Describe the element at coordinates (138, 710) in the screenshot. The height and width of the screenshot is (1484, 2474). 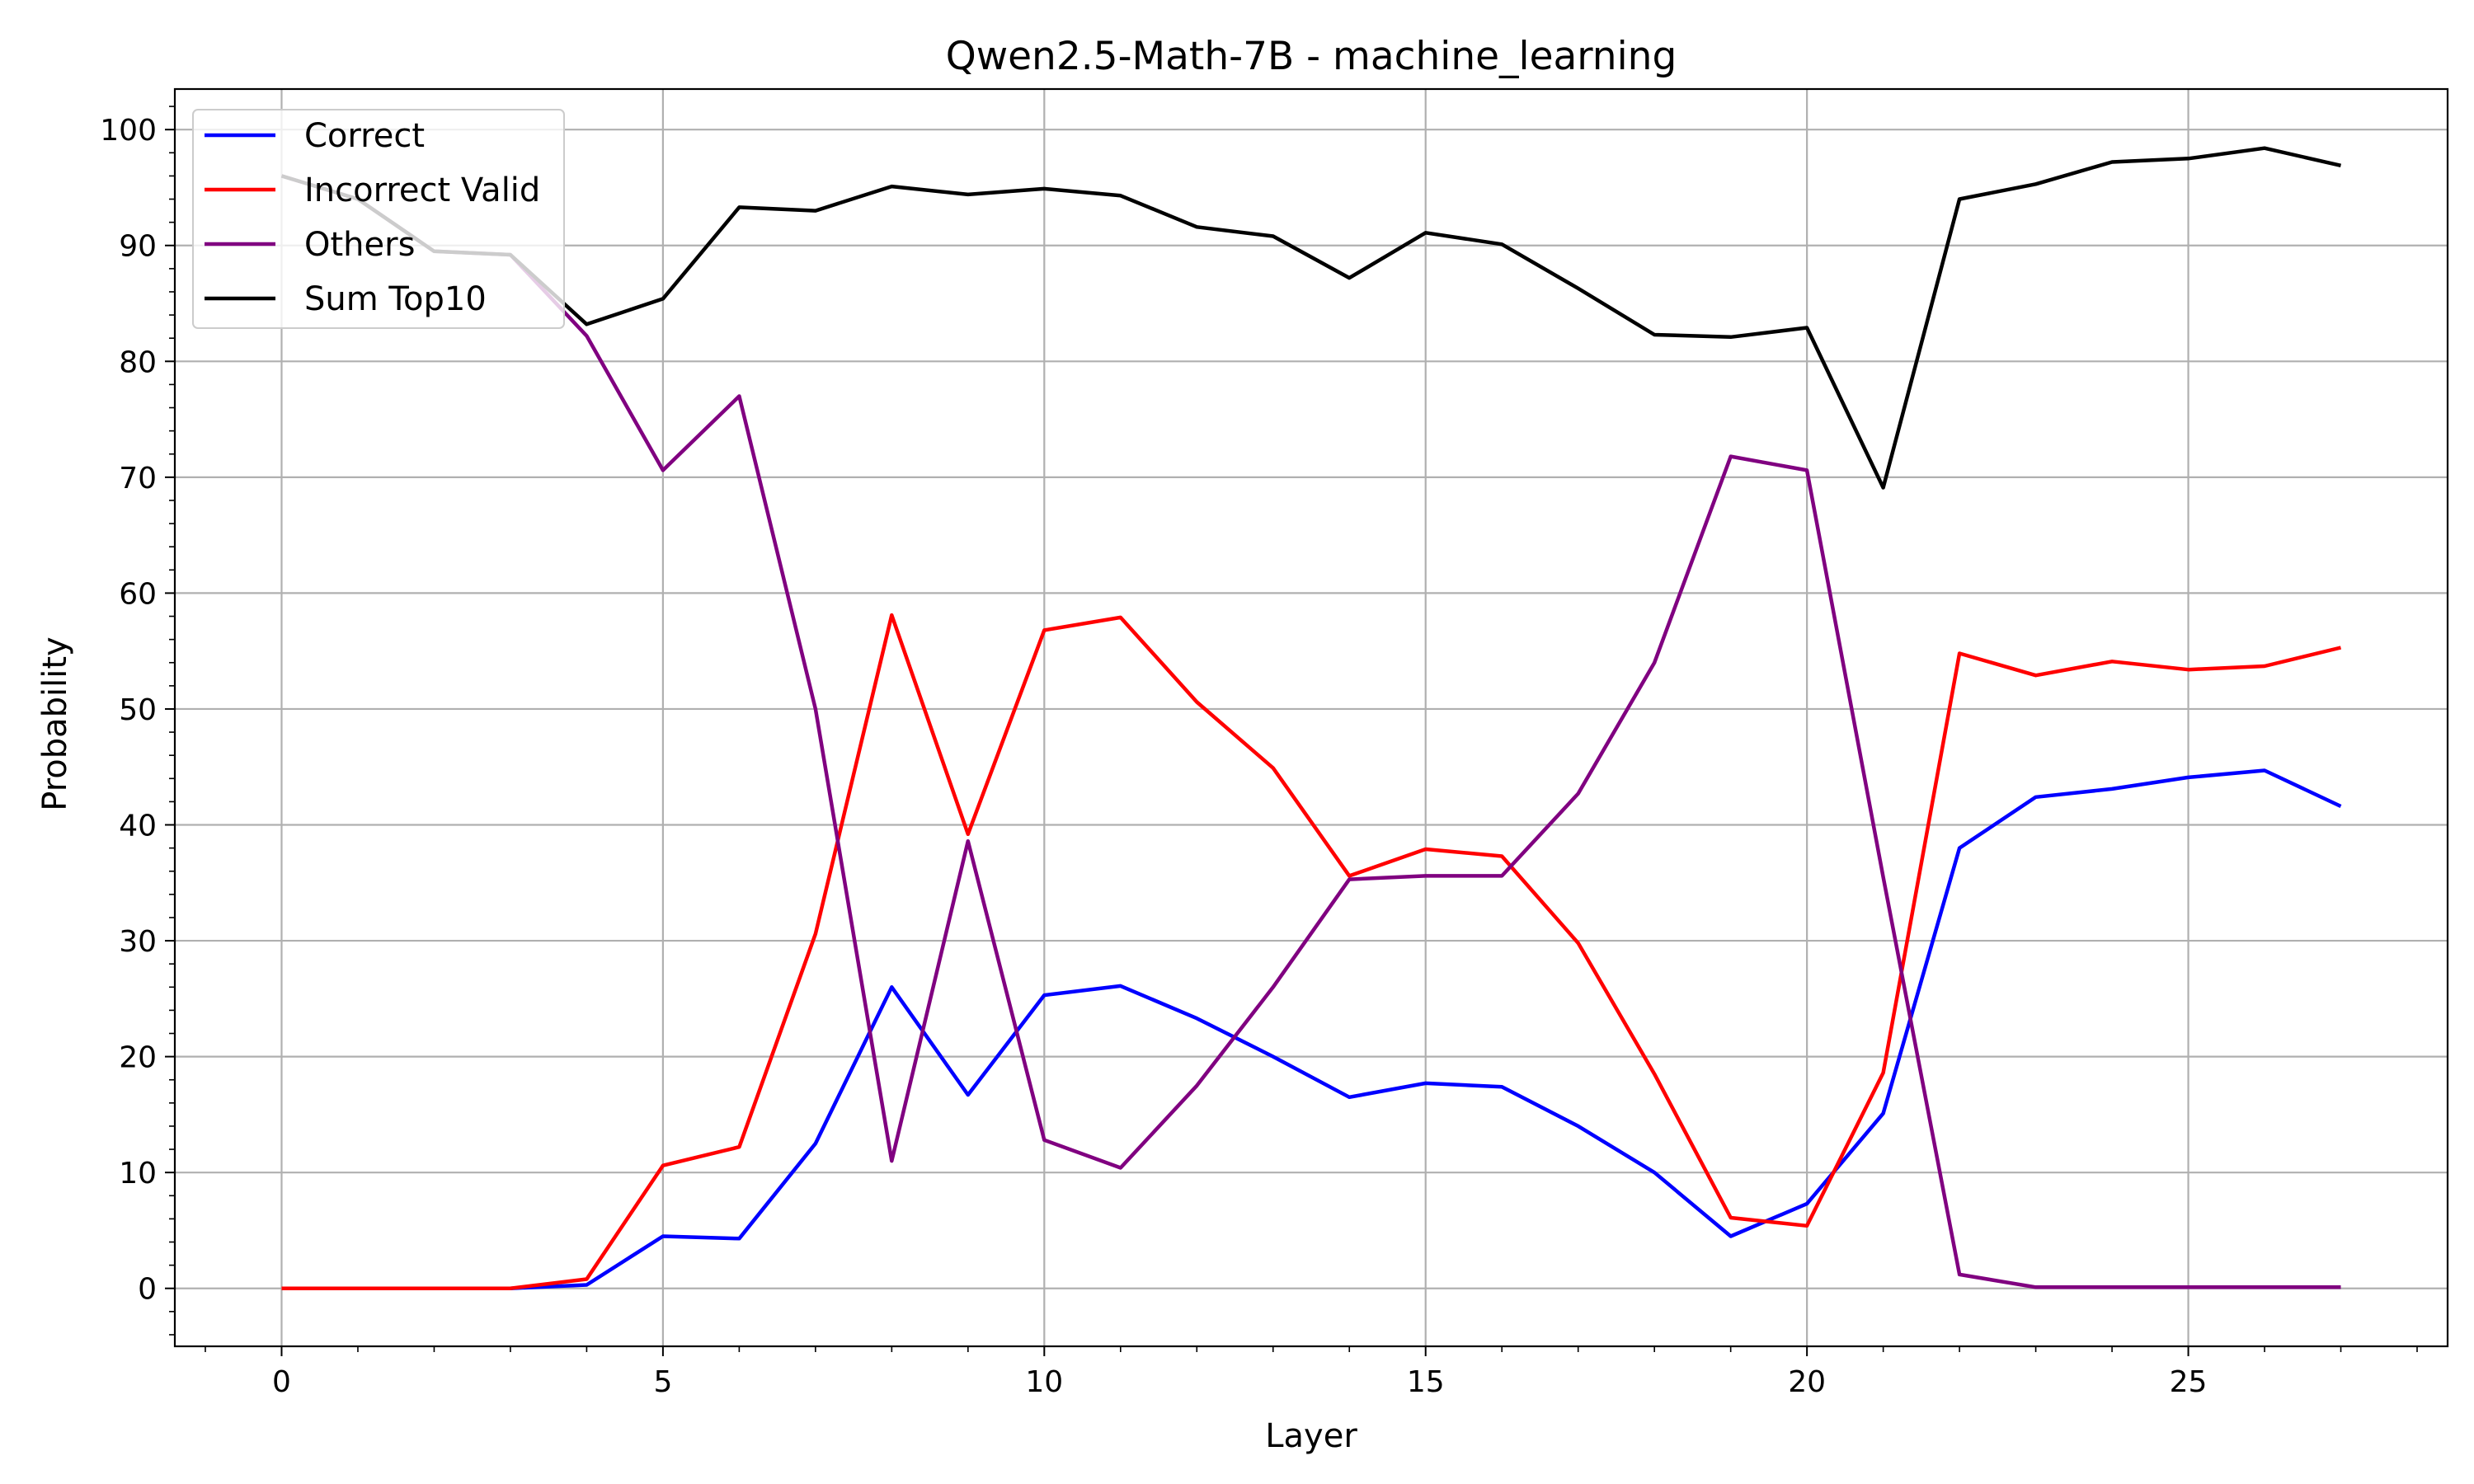
I see `y-tick-label: 50` at that location.